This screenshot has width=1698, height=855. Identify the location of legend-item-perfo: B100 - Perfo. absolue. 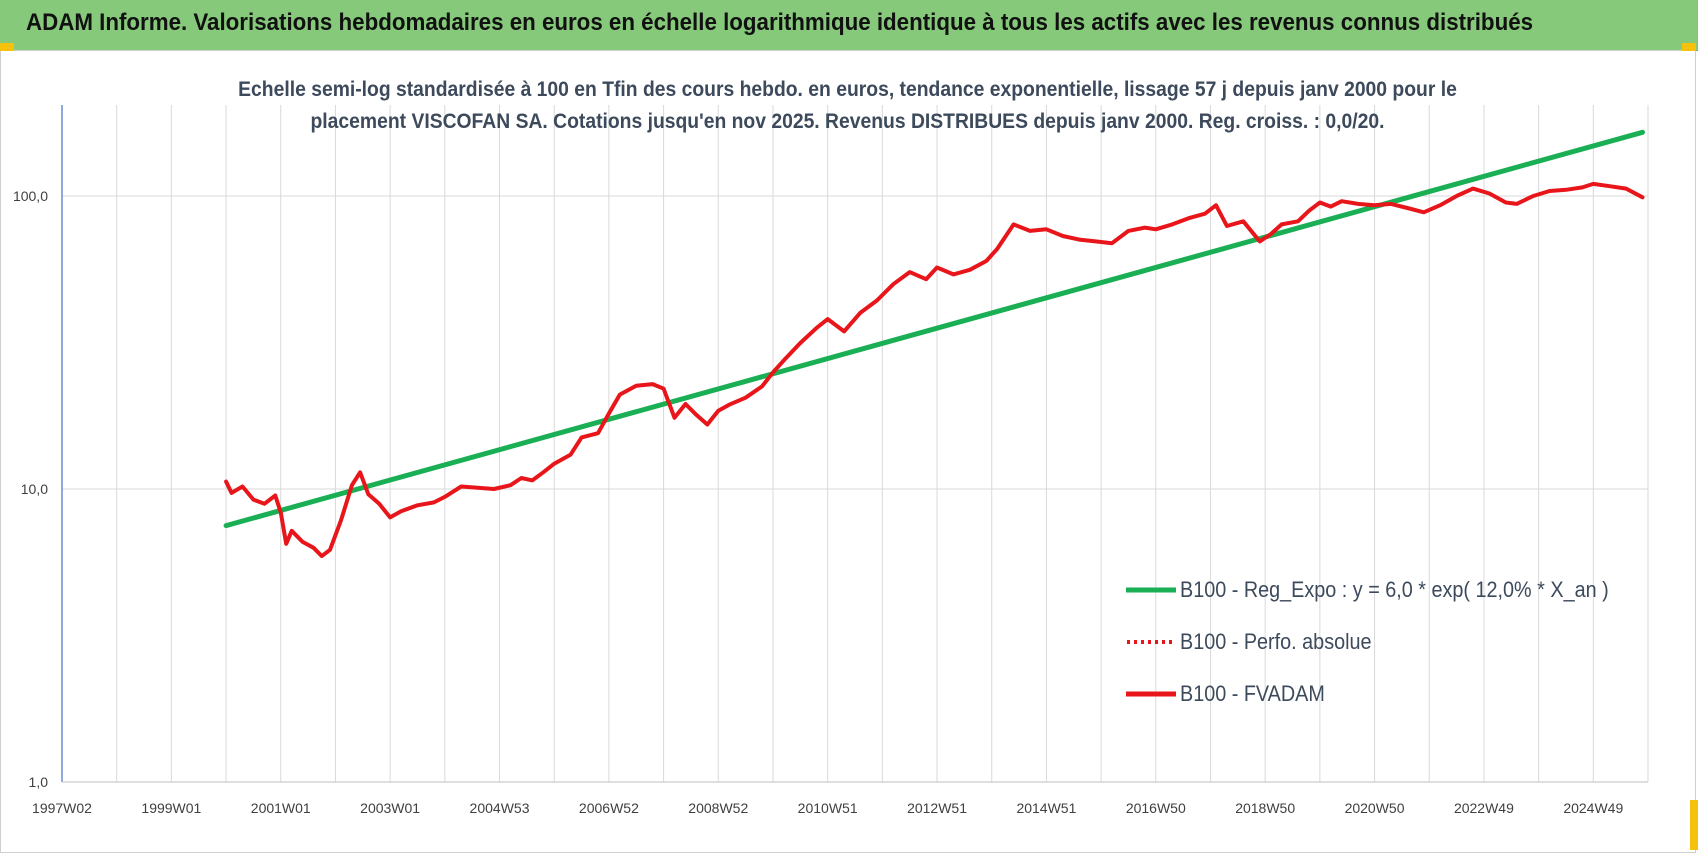
(1391, 642).